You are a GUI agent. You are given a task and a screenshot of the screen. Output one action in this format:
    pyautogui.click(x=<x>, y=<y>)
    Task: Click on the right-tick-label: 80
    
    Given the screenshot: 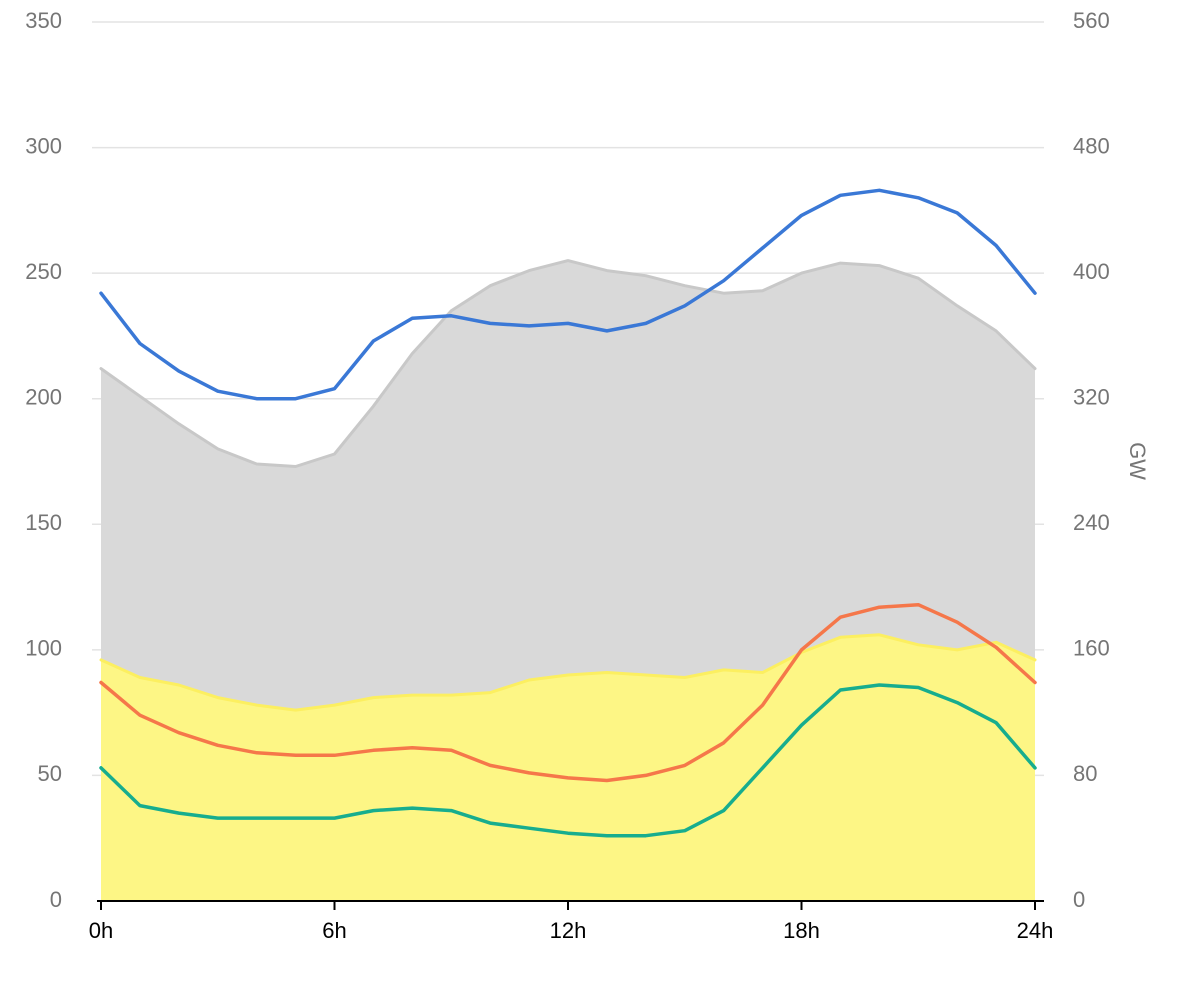 What is the action you would take?
    pyautogui.click(x=1085, y=773)
    